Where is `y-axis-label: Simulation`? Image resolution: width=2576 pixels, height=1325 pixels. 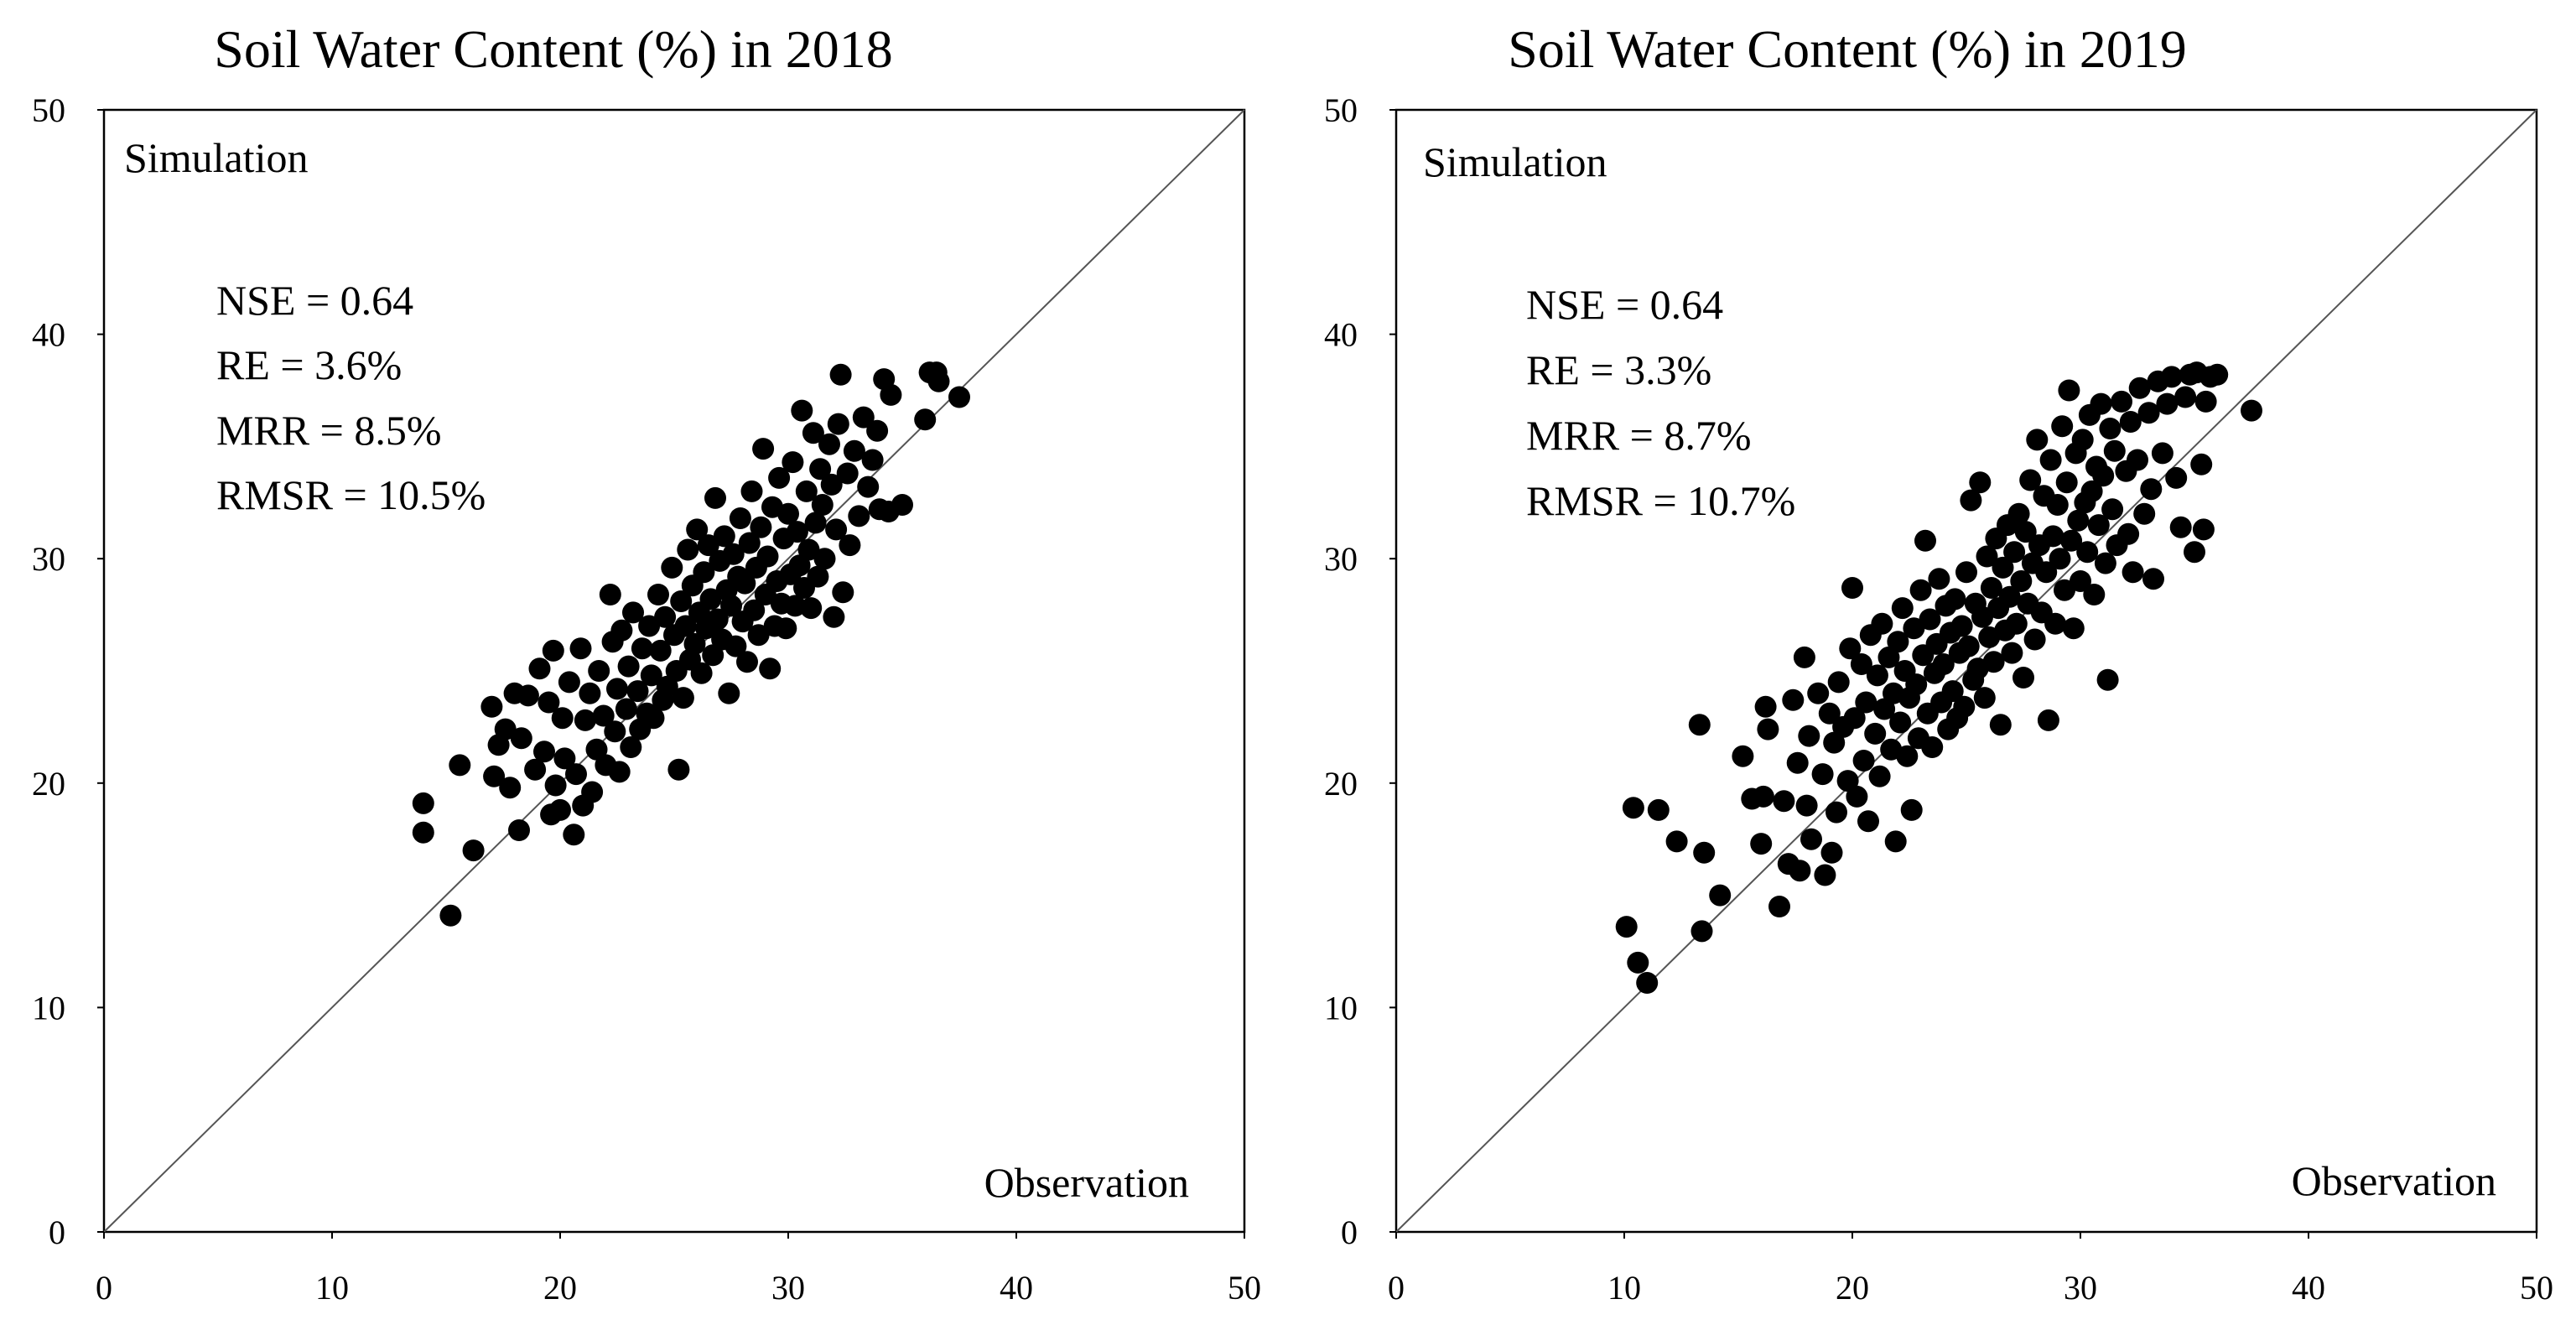
y-axis-label: Simulation is located at coordinates (216, 157).